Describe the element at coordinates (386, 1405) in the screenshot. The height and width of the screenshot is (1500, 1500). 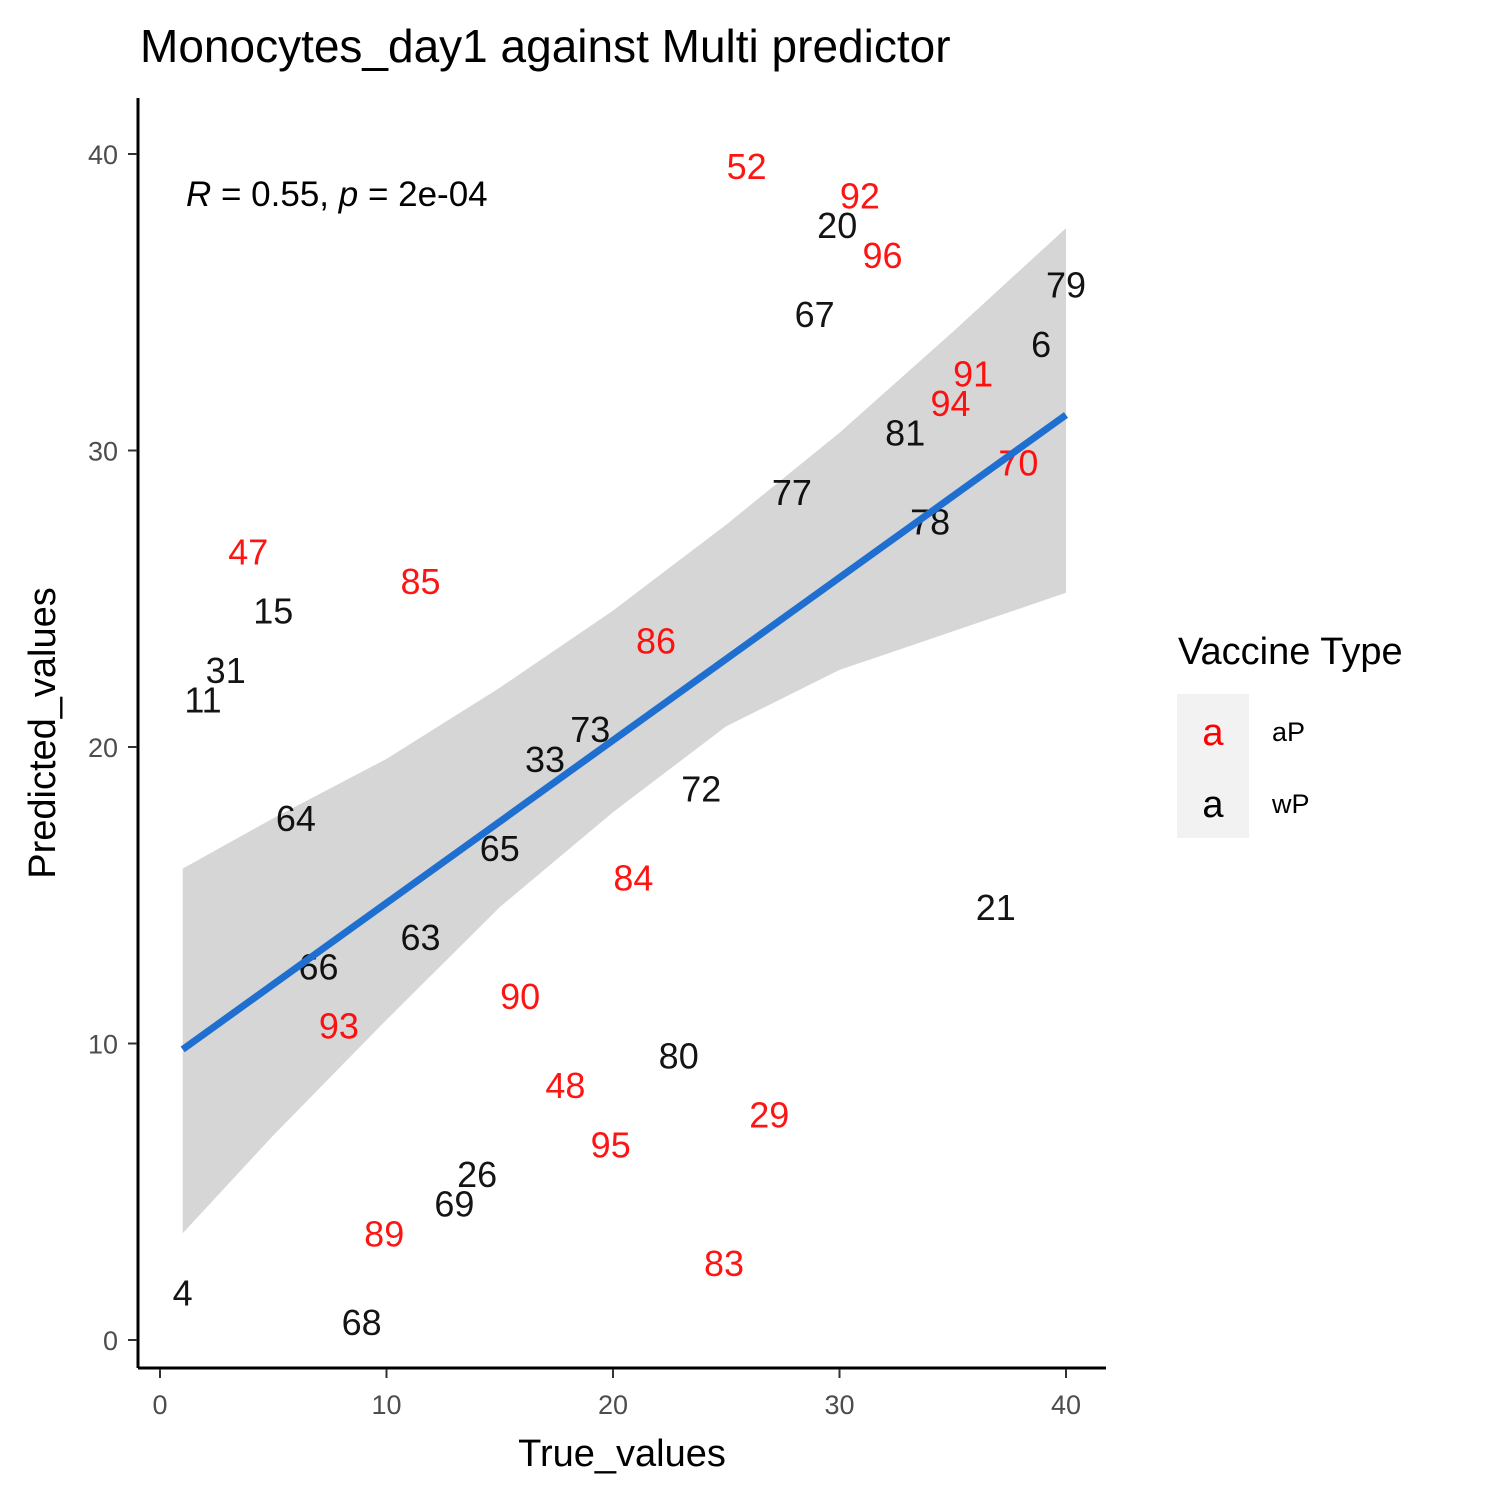
I see `x-tick-label-10: 10` at that location.